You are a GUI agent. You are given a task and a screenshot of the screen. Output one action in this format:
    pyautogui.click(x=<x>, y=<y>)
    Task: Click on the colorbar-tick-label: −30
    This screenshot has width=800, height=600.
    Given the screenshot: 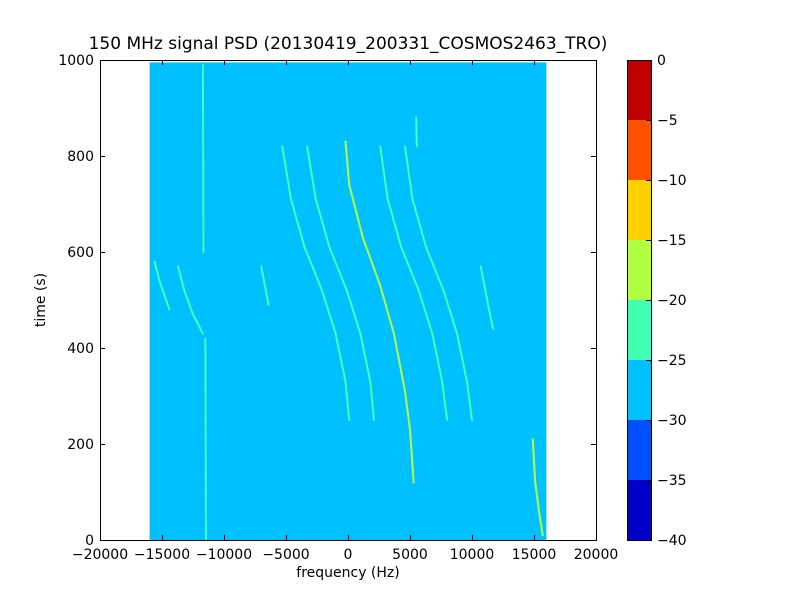 What is the action you would take?
    pyautogui.click(x=672, y=421)
    